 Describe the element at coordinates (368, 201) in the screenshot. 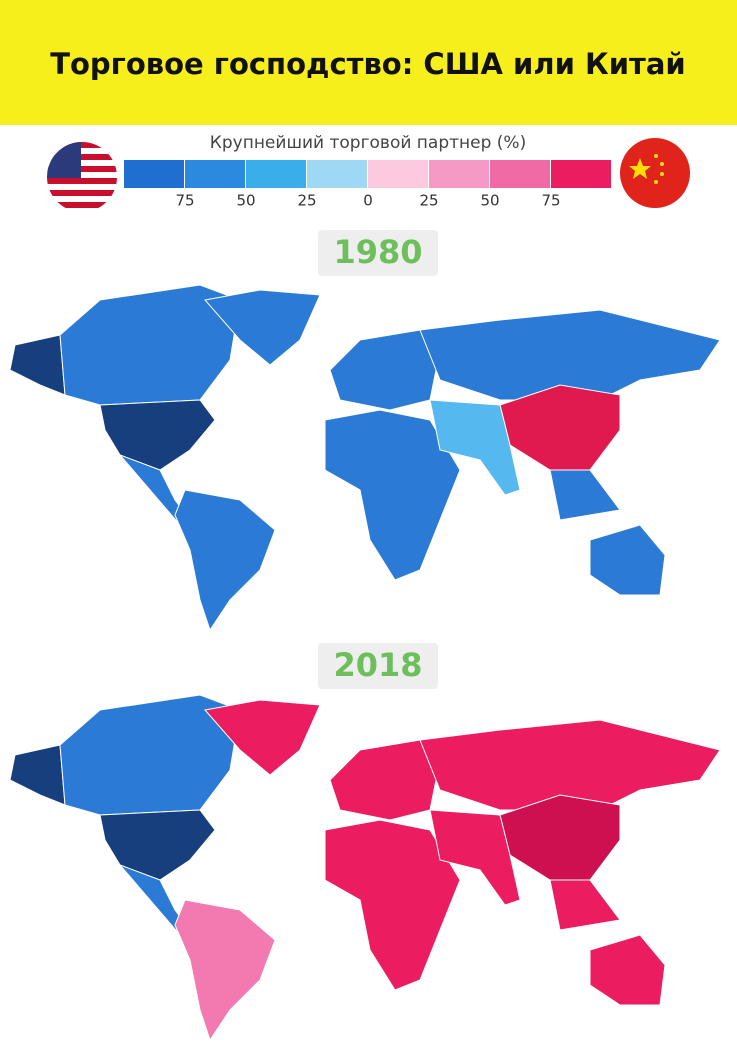

I see `legend-tick: 0` at that location.